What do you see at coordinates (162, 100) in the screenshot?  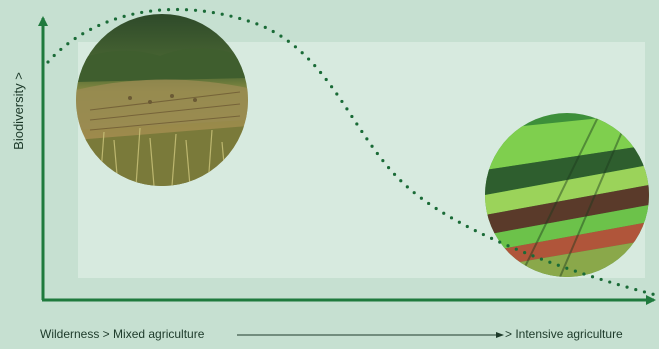 I see `mixed-agriculture-photo` at bounding box center [162, 100].